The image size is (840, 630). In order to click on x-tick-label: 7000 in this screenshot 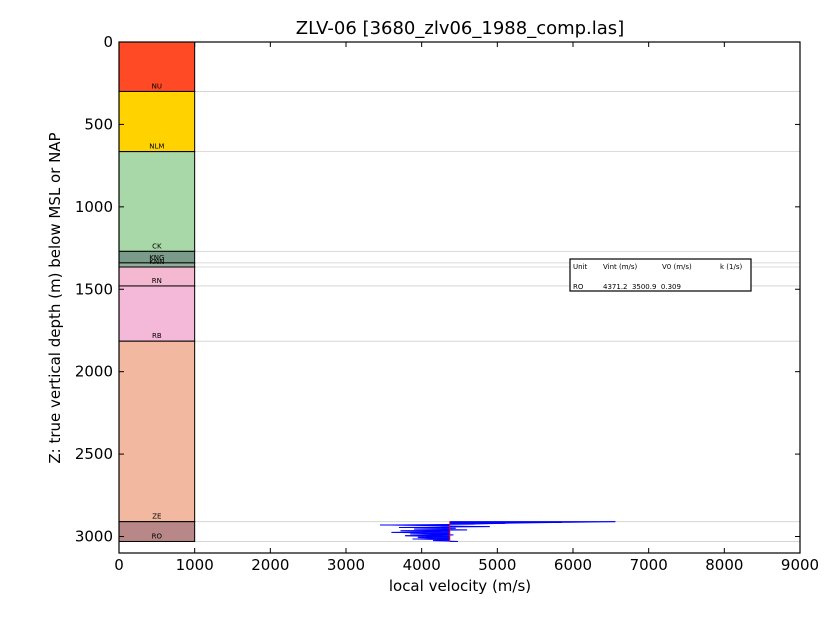, I will do `click(649, 565)`.